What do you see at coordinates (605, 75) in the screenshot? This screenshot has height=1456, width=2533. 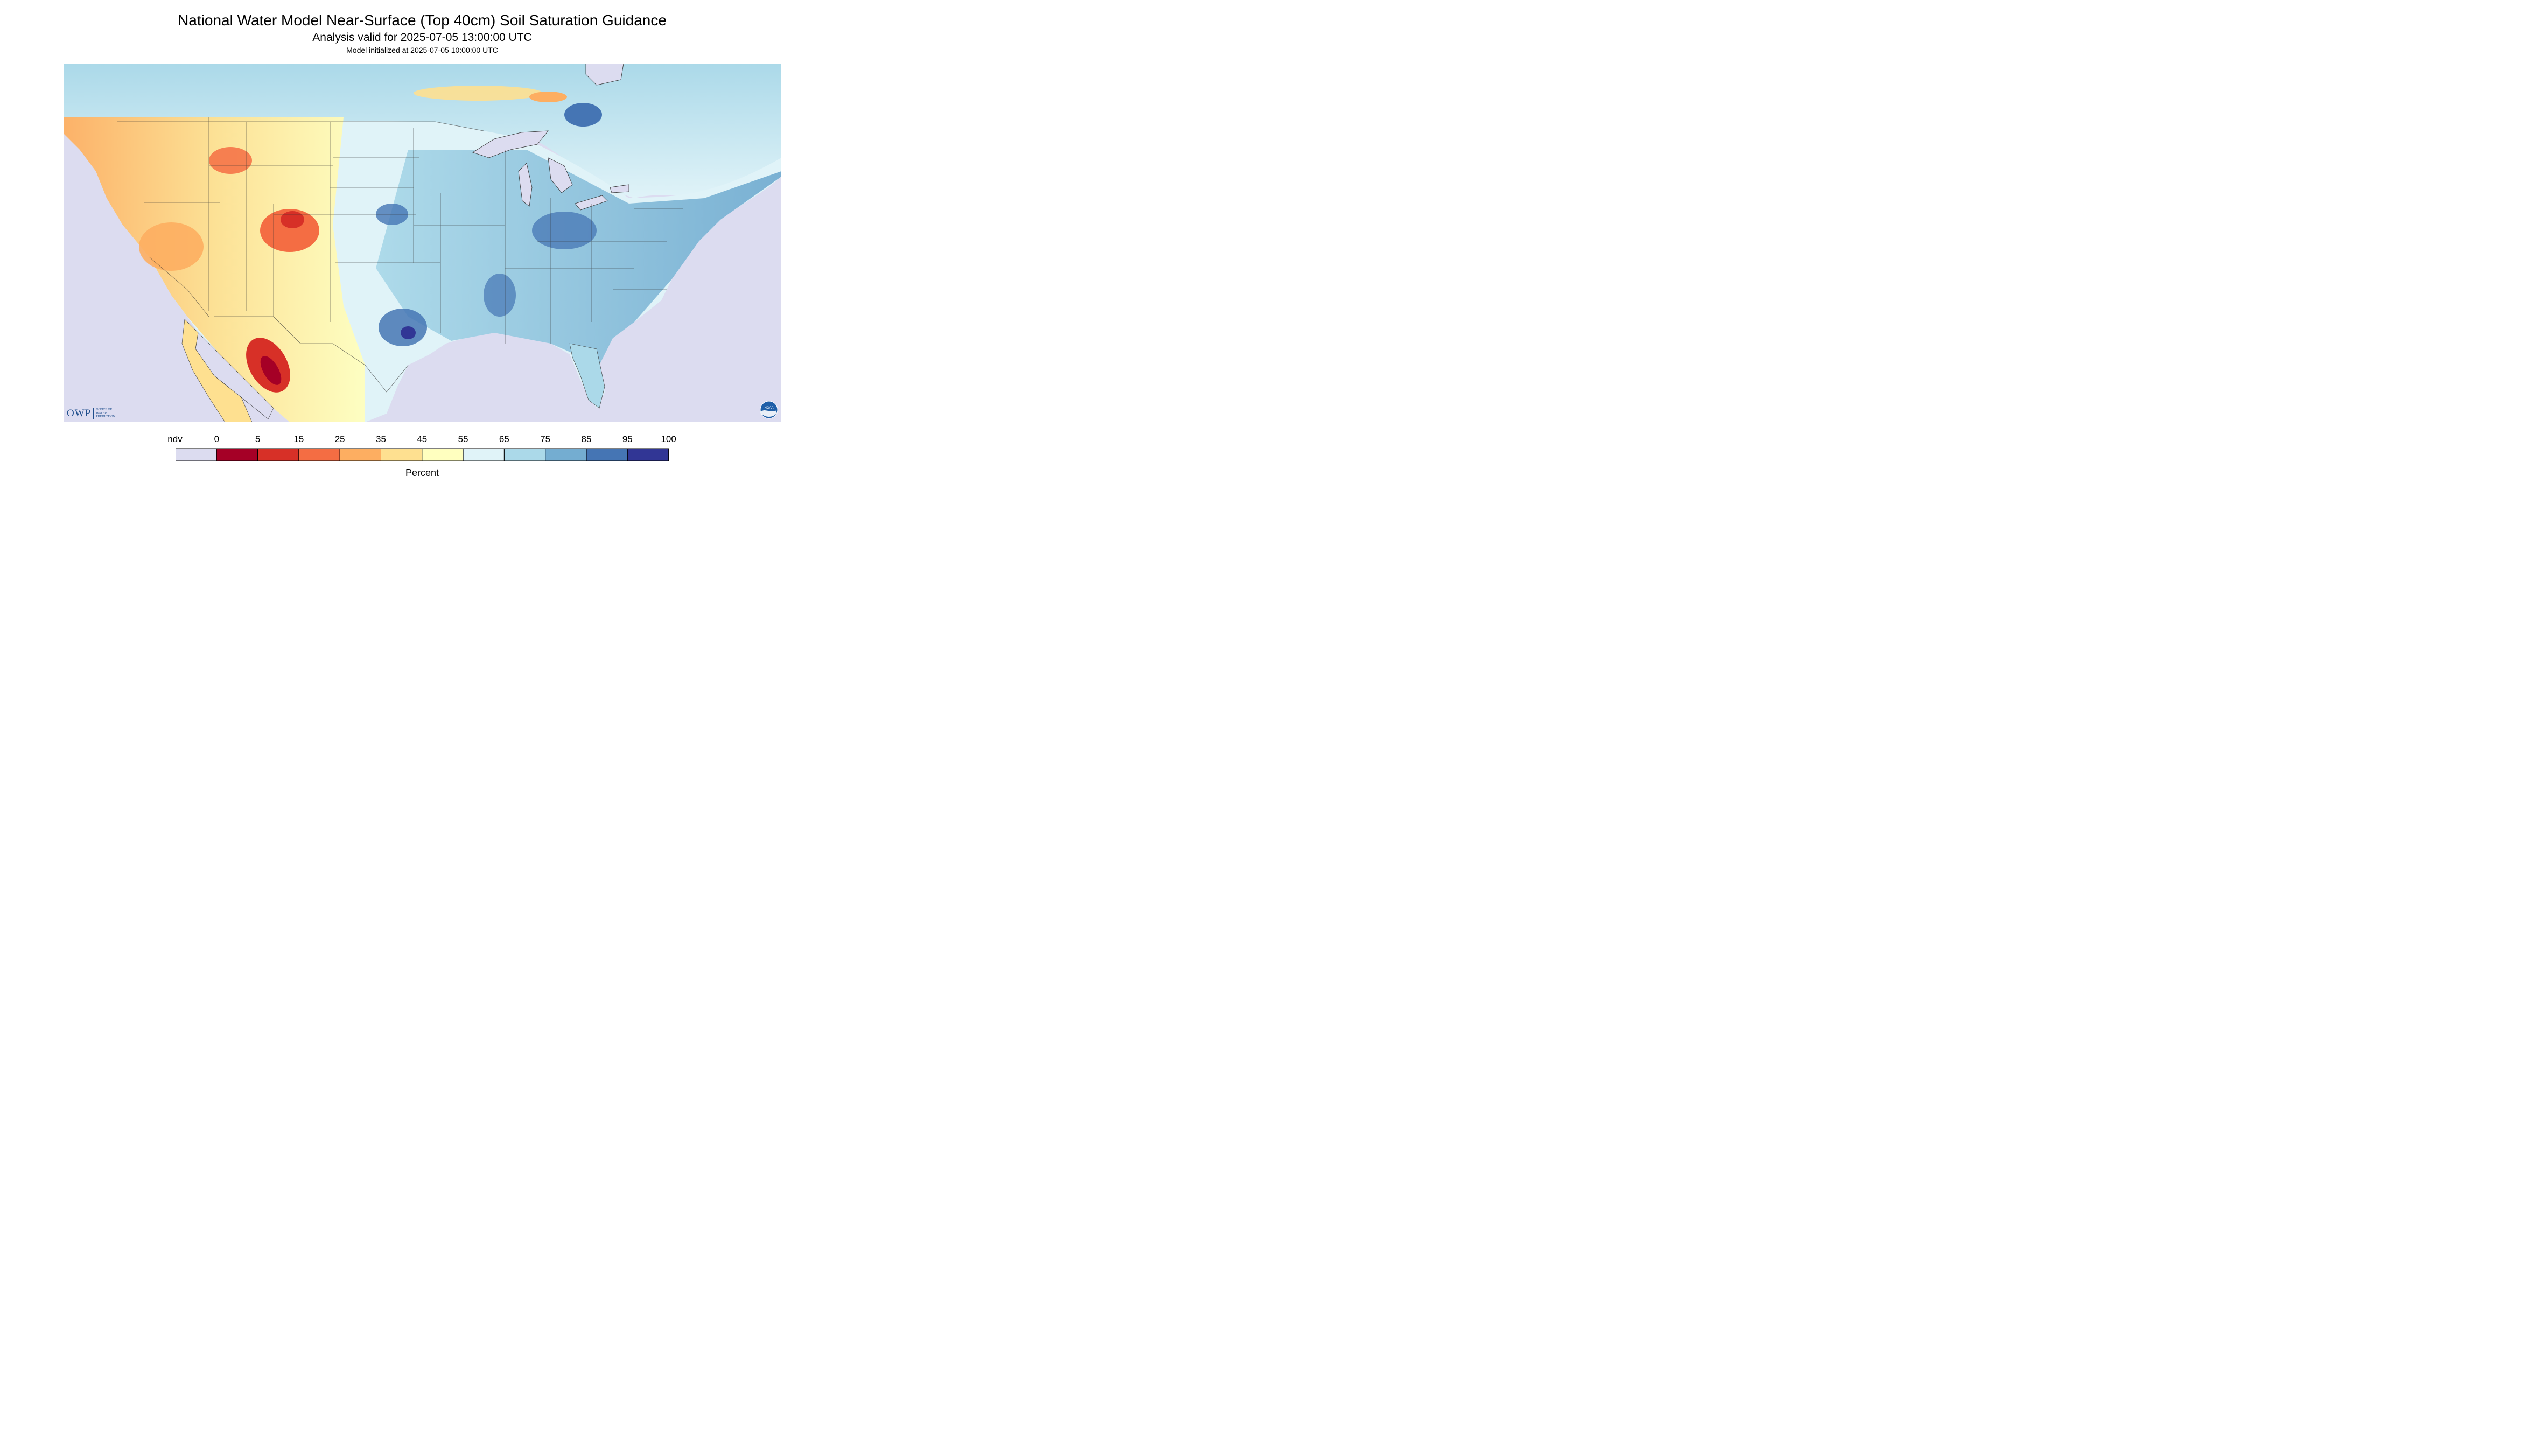 I see `hudson-bay` at bounding box center [605, 75].